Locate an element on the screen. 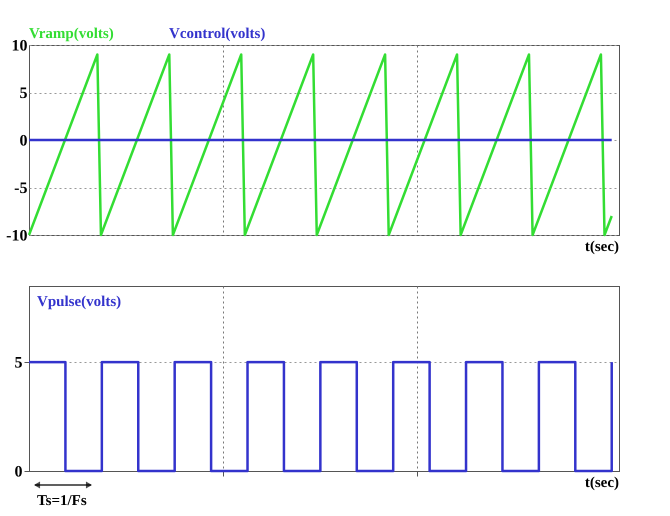 The image size is (670, 516). text: Vcontrol(volts) is located at coordinates (217, 34).